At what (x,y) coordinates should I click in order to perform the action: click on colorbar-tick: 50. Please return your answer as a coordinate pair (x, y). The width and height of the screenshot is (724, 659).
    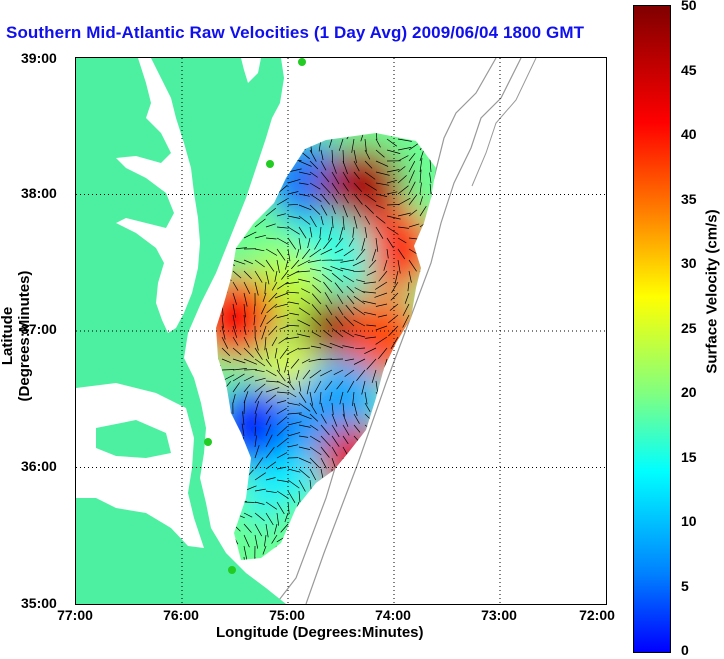
    Looking at the image, I should click on (689, 6).